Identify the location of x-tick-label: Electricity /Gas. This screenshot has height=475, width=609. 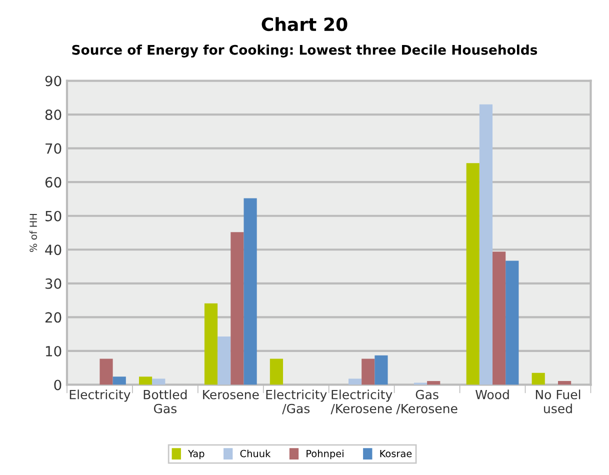
(296, 402).